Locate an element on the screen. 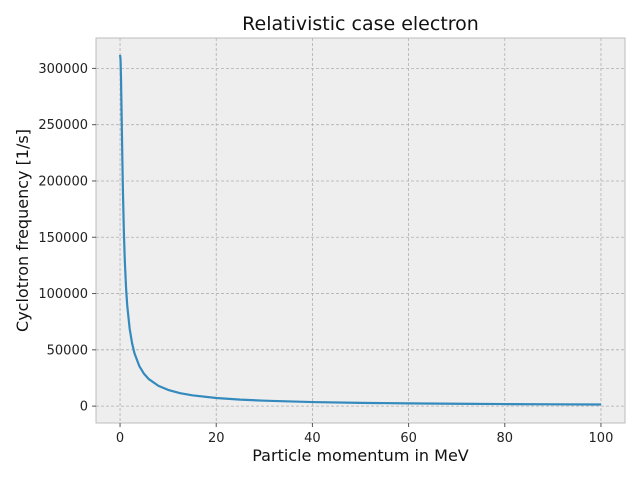 Image resolution: width=640 pixels, height=480 pixels. x-tick-label: 40 is located at coordinates (312, 438).